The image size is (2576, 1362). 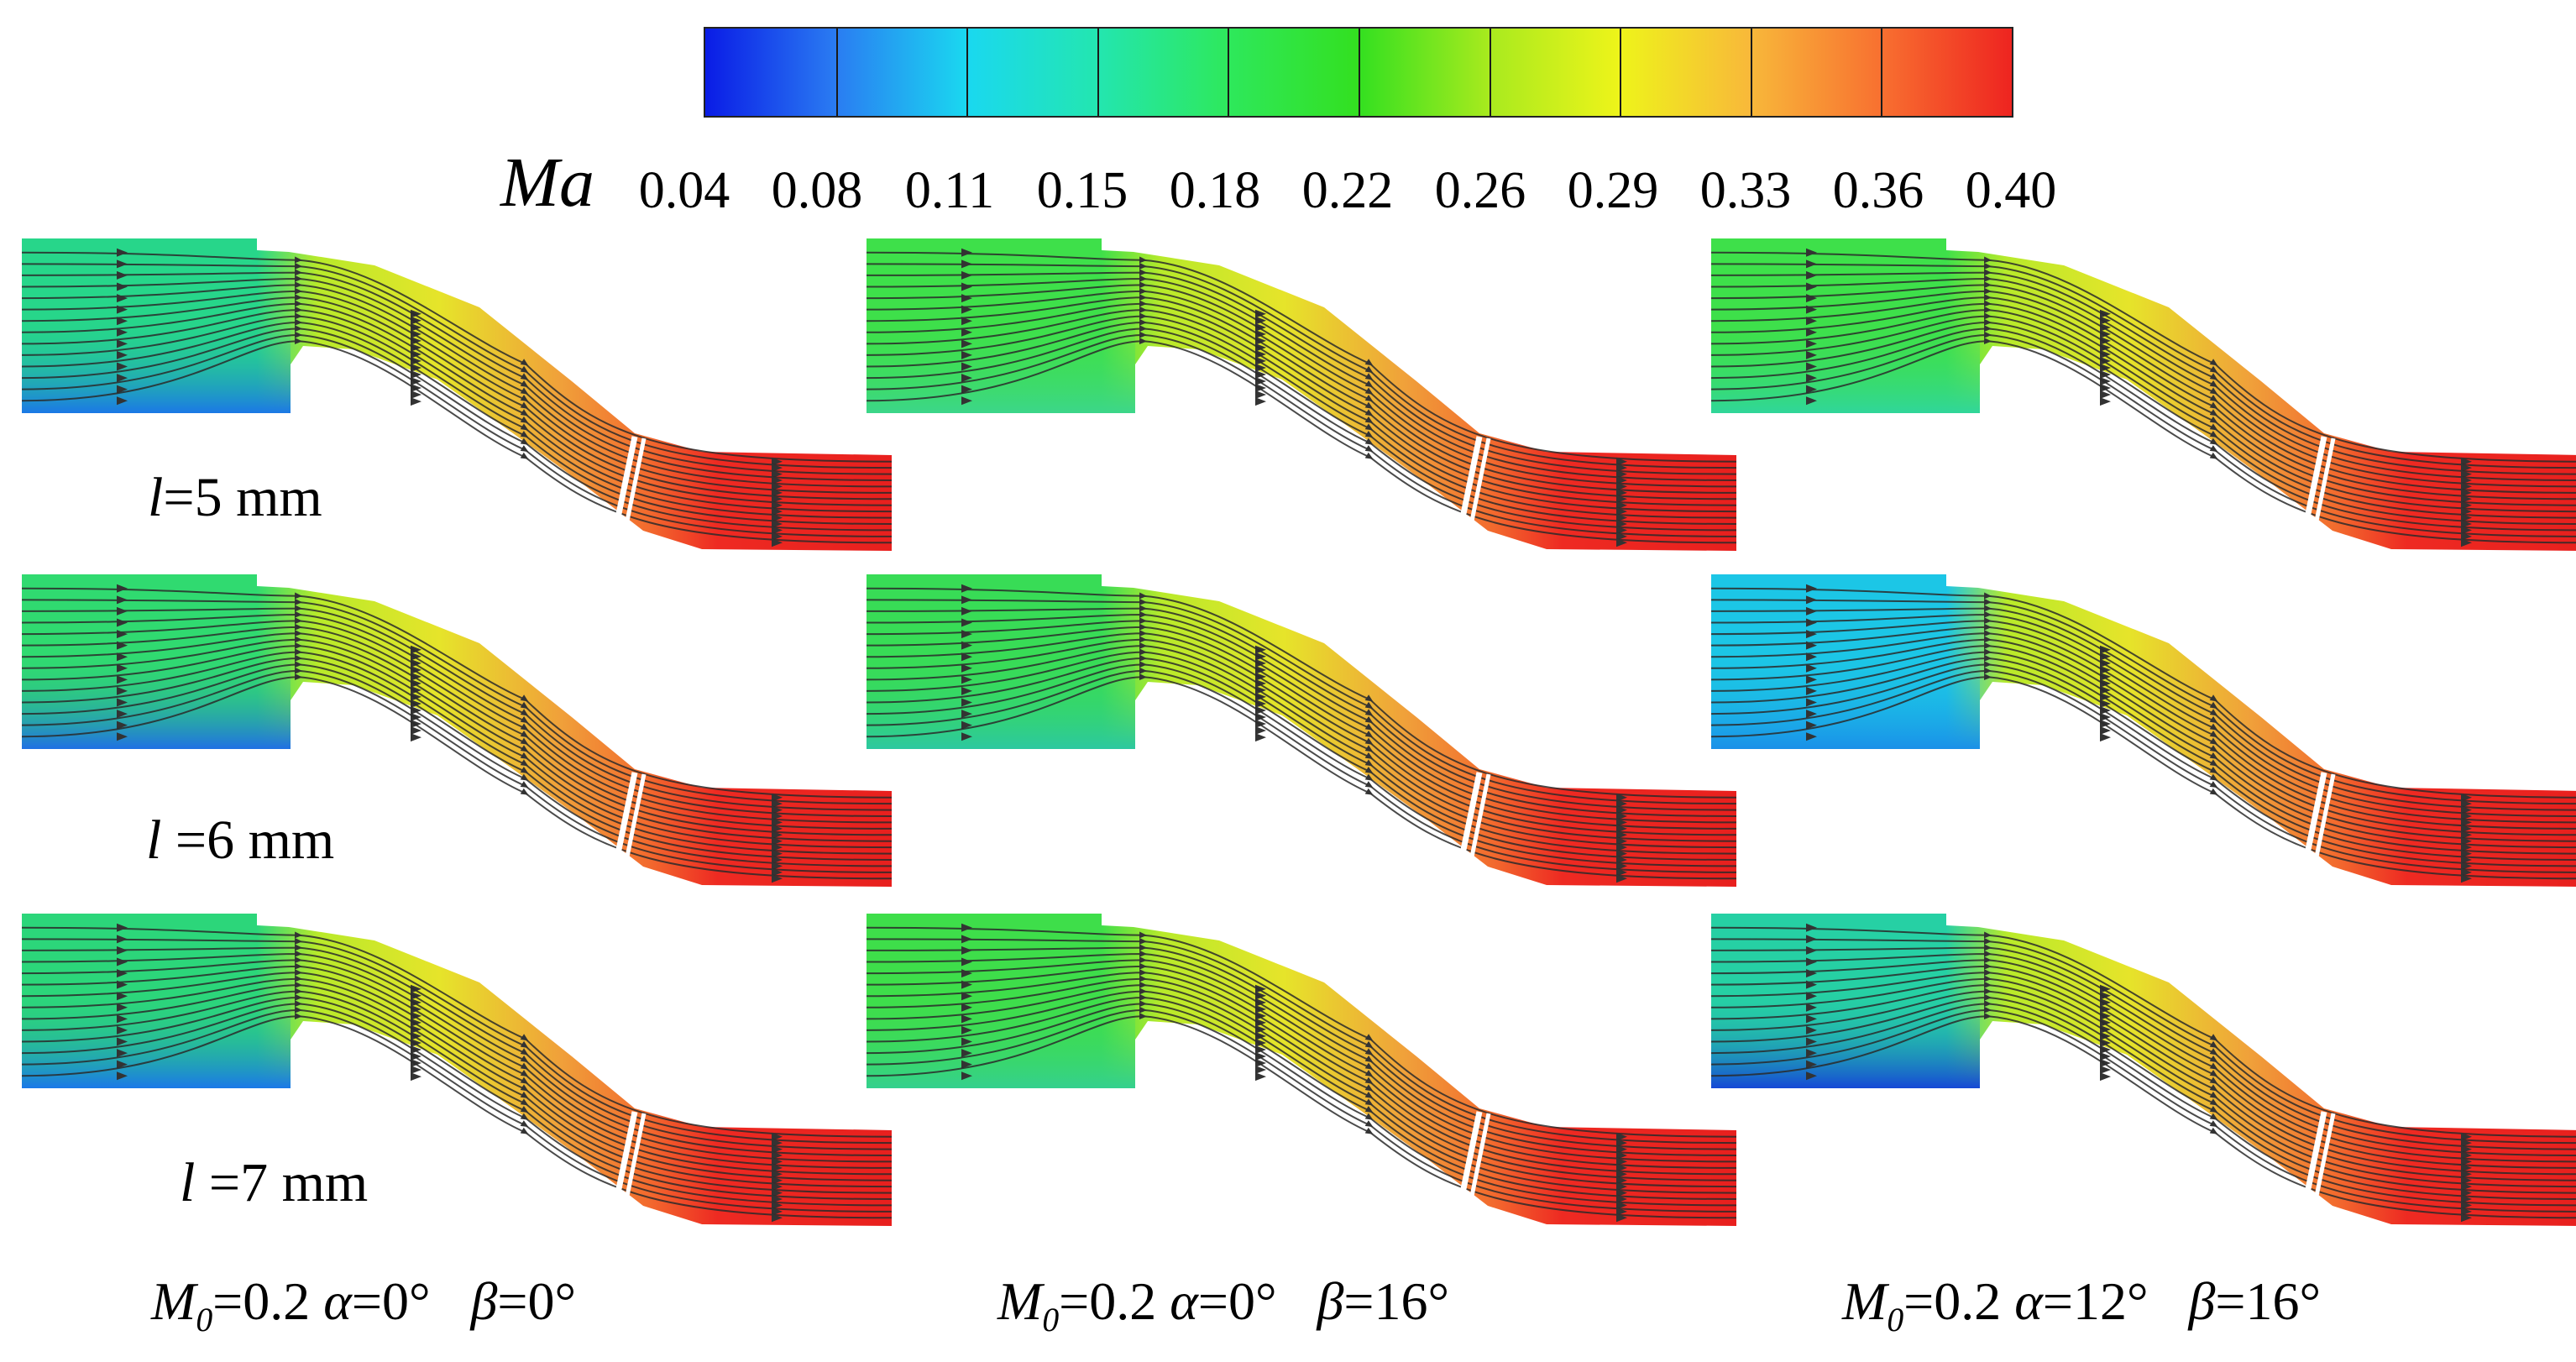 What do you see at coordinates (2143, 435) in the screenshot?
I see `flow-panel-r1-c3` at bounding box center [2143, 435].